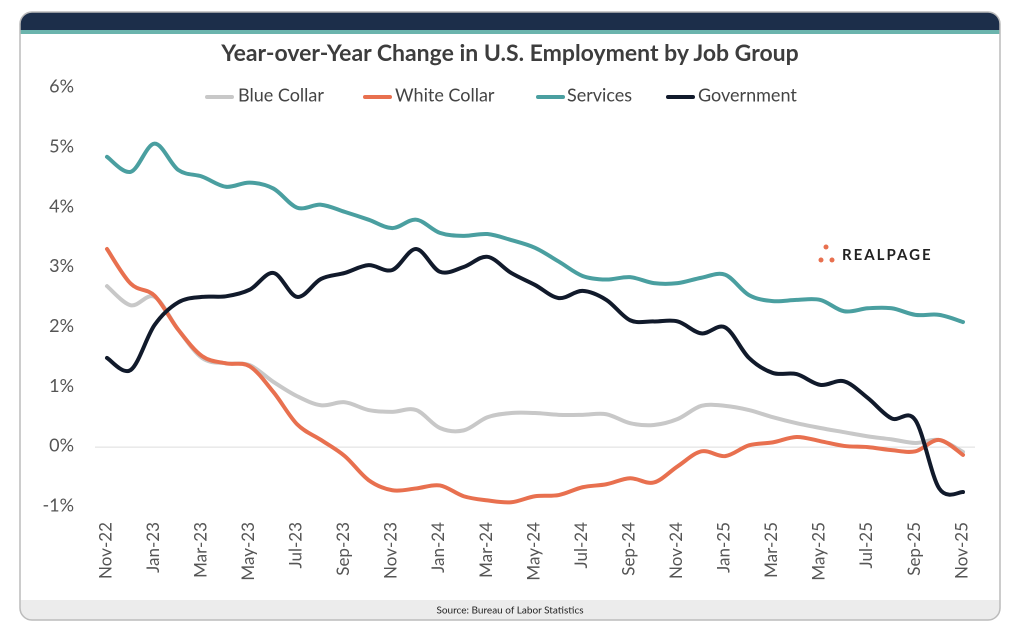  I want to click on x-tick-label: Nov-25, so click(960, 550).